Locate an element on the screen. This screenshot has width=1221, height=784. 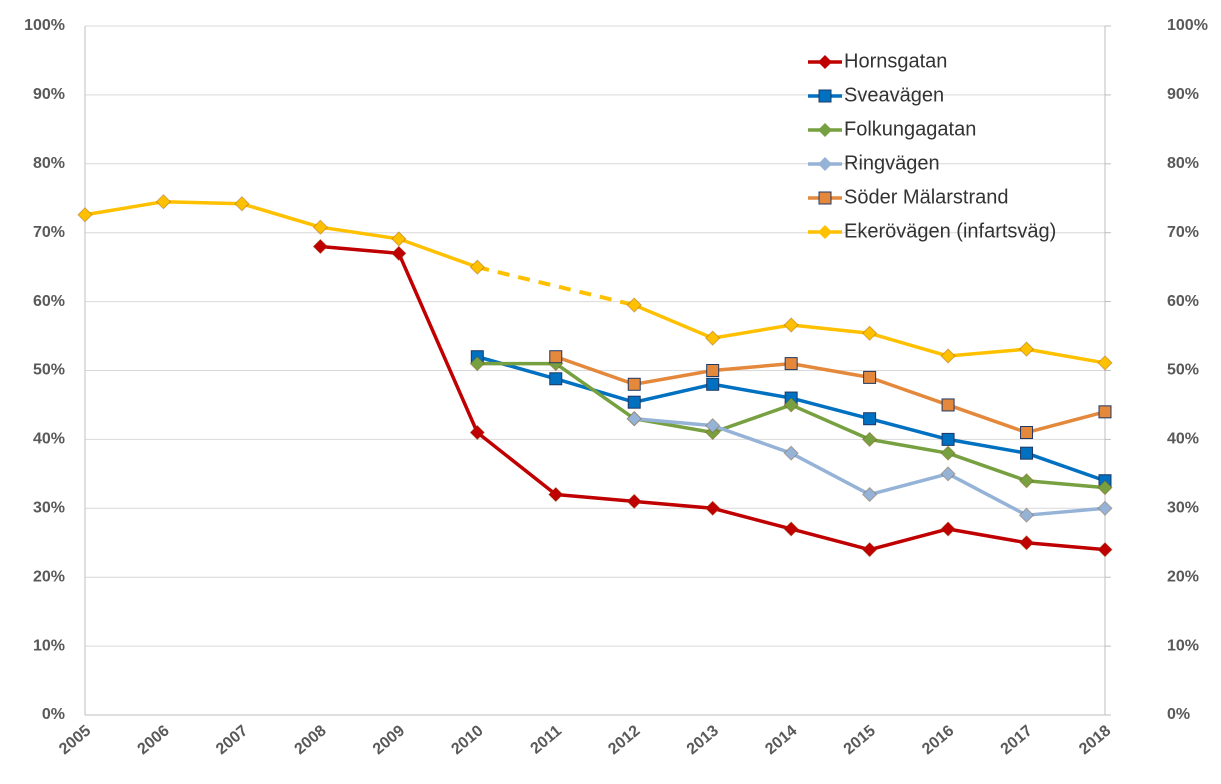
x-tick-label: 2008 is located at coordinates (310, 740).